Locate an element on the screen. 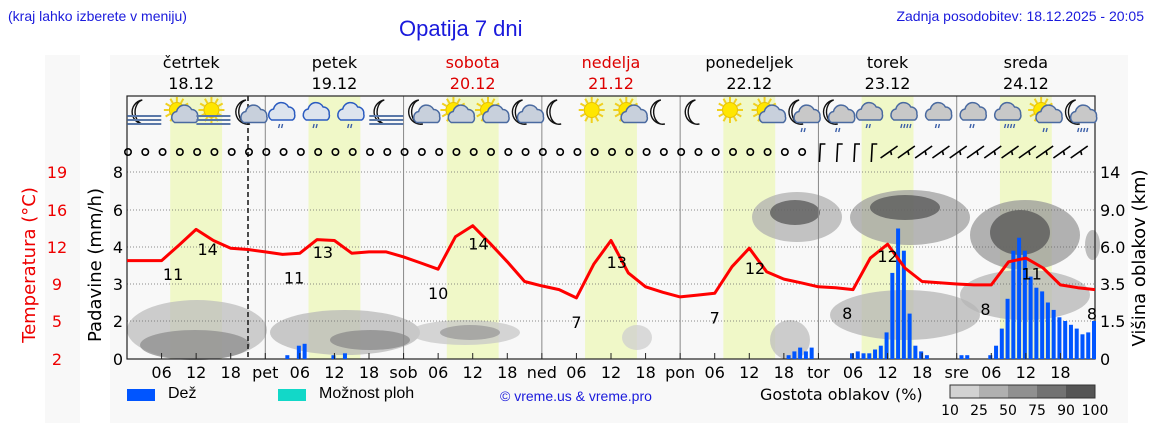 The image size is (1152, 443). sun-fog-icon is located at coordinates (213, 111).